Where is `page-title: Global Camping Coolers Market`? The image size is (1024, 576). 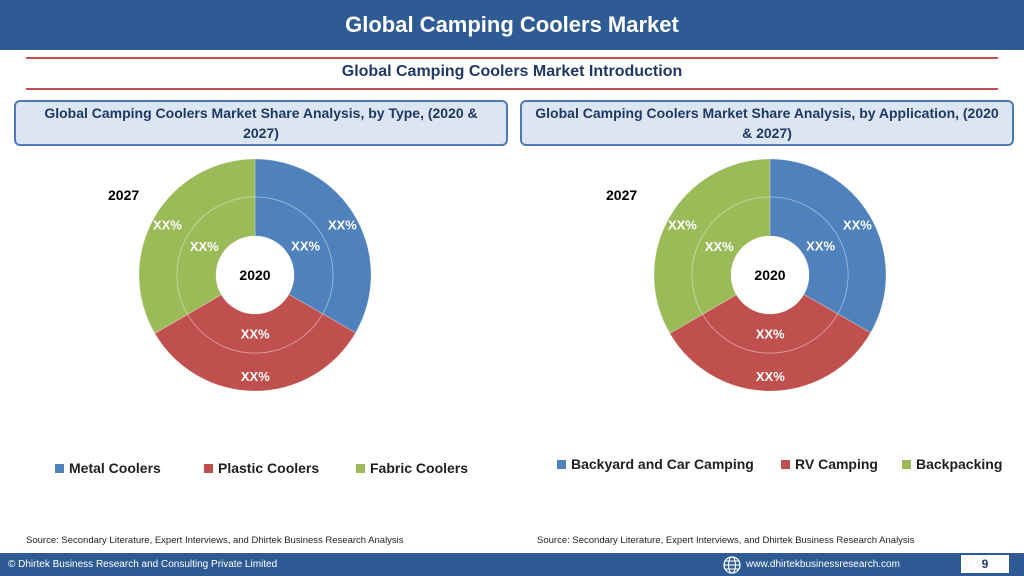 page-title: Global Camping Coolers Market is located at coordinates (512, 24).